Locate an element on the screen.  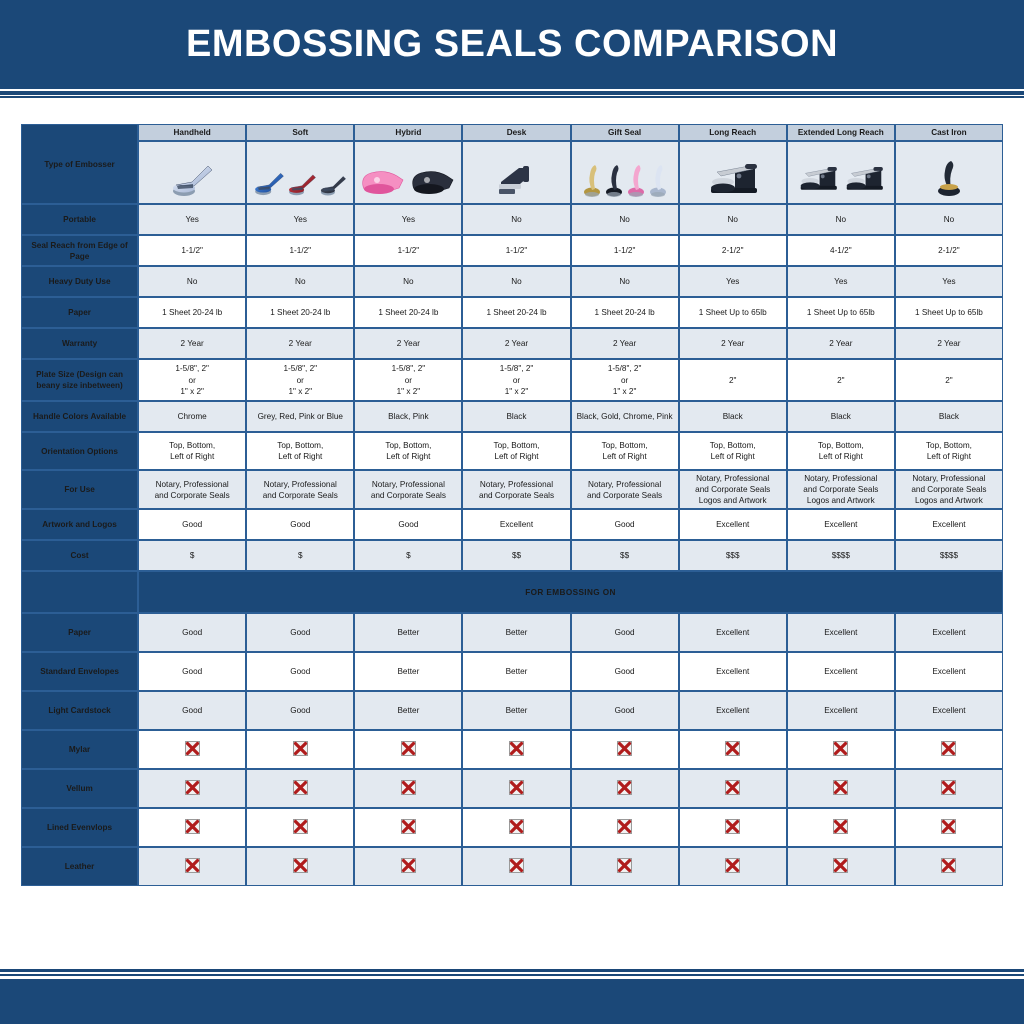
table-row: Leather is located at coordinates (512, 867).